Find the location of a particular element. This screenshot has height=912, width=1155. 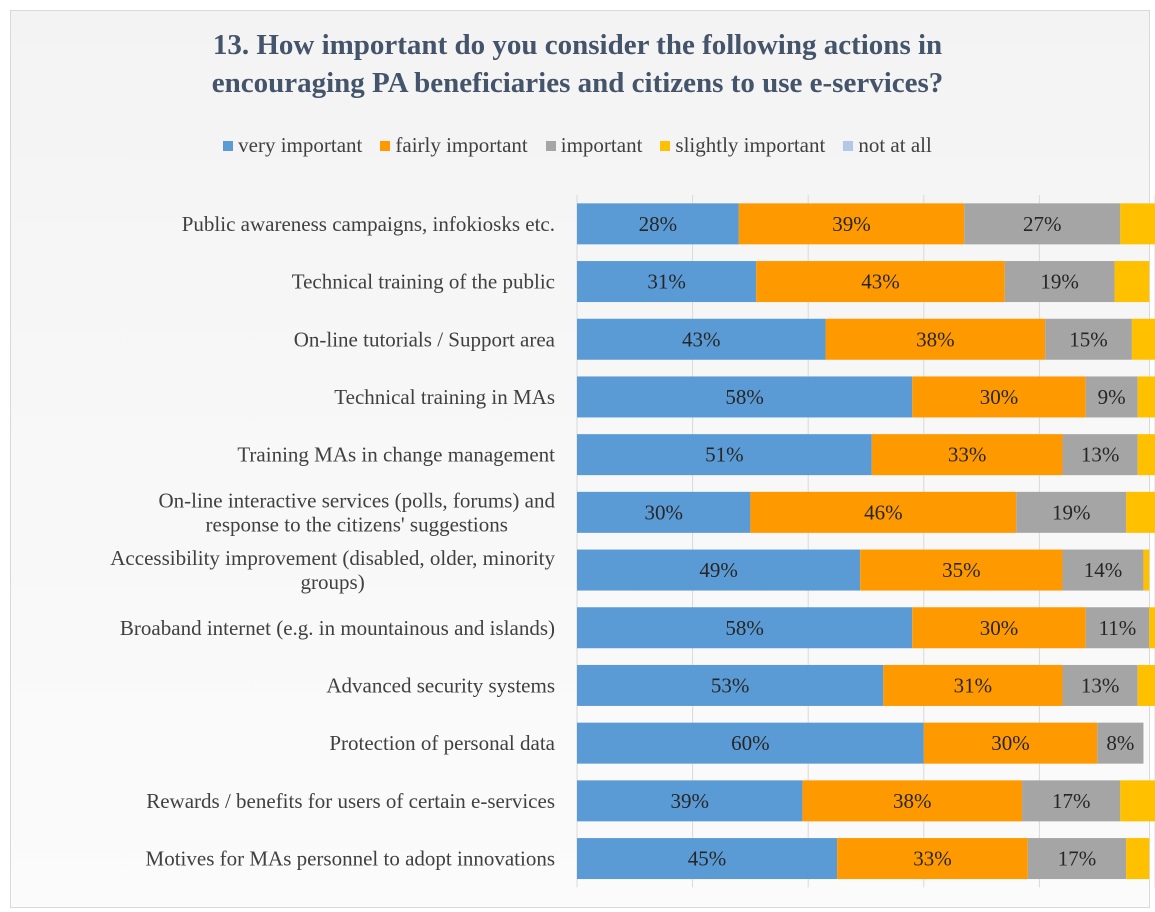

legend-label-fairly-important: fairly important is located at coordinates (461, 145).